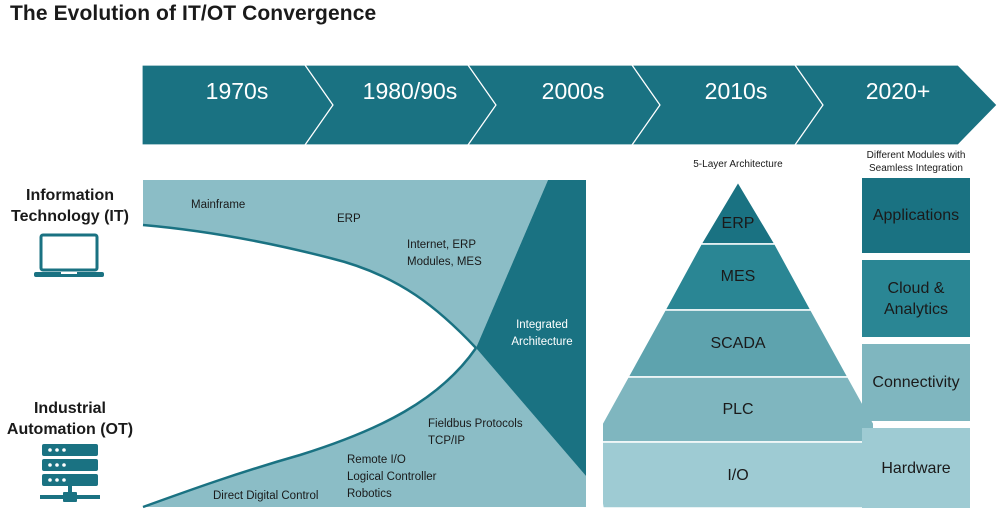  Describe the element at coordinates (410, 91) in the screenshot. I see `era-label-1980-90s: 1980/90s` at that location.